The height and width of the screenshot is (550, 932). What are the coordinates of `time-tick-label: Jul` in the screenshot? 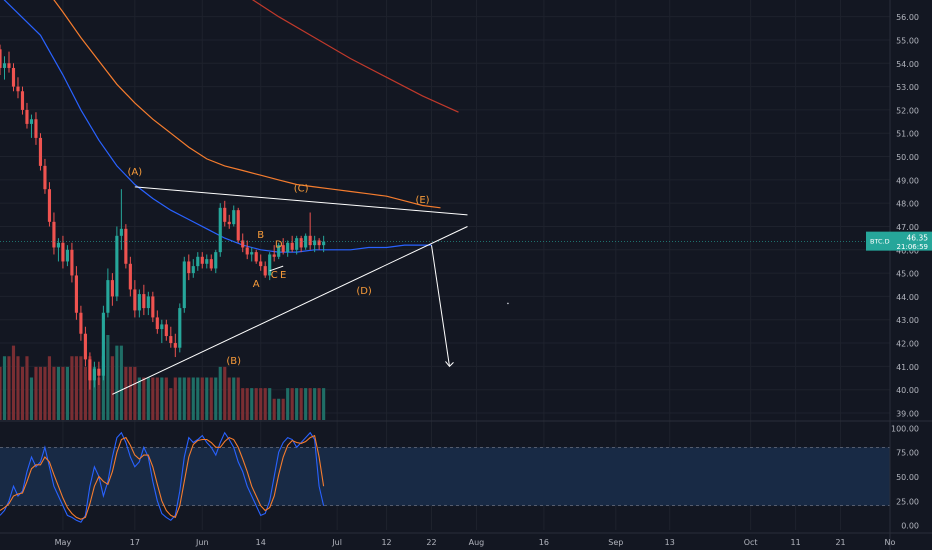 It's located at (336, 542).